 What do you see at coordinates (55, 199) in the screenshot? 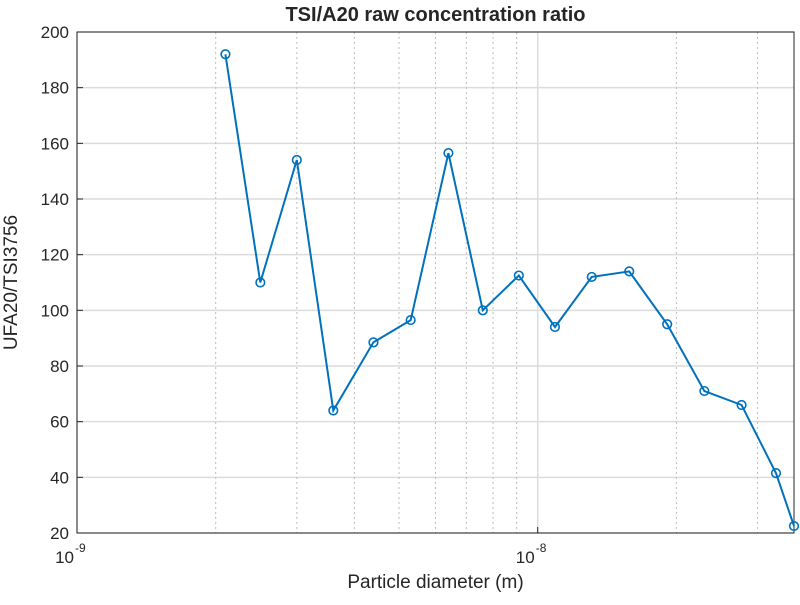
I see `y-tick-label: 140` at bounding box center [55, 199].